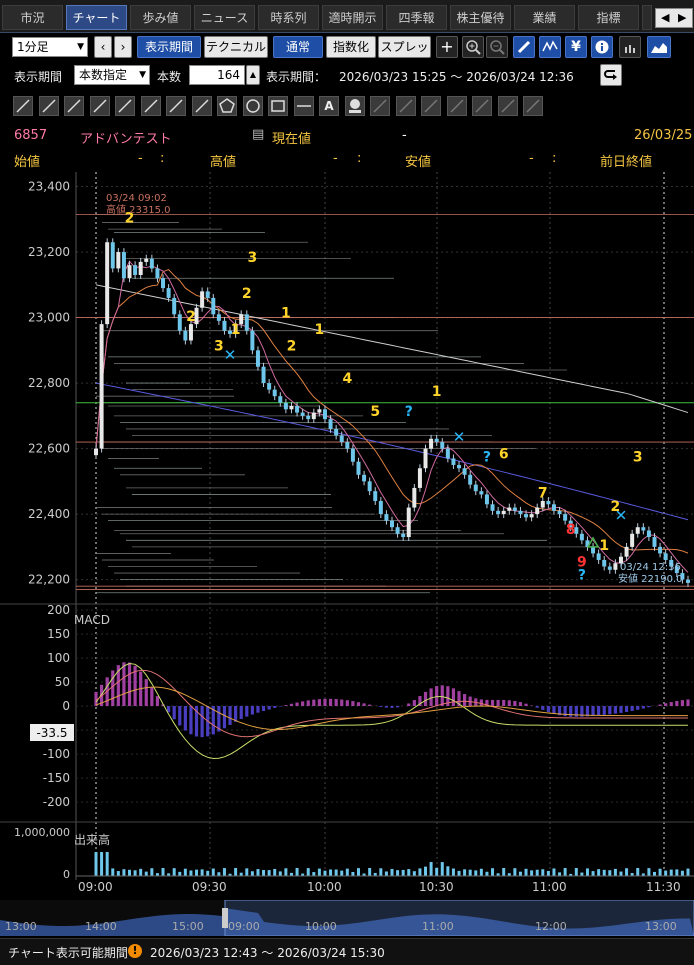  What do you see at coordinates (217, 75) in the screenshot?
I see `count-input: 164` at bounding box center [217, 75].